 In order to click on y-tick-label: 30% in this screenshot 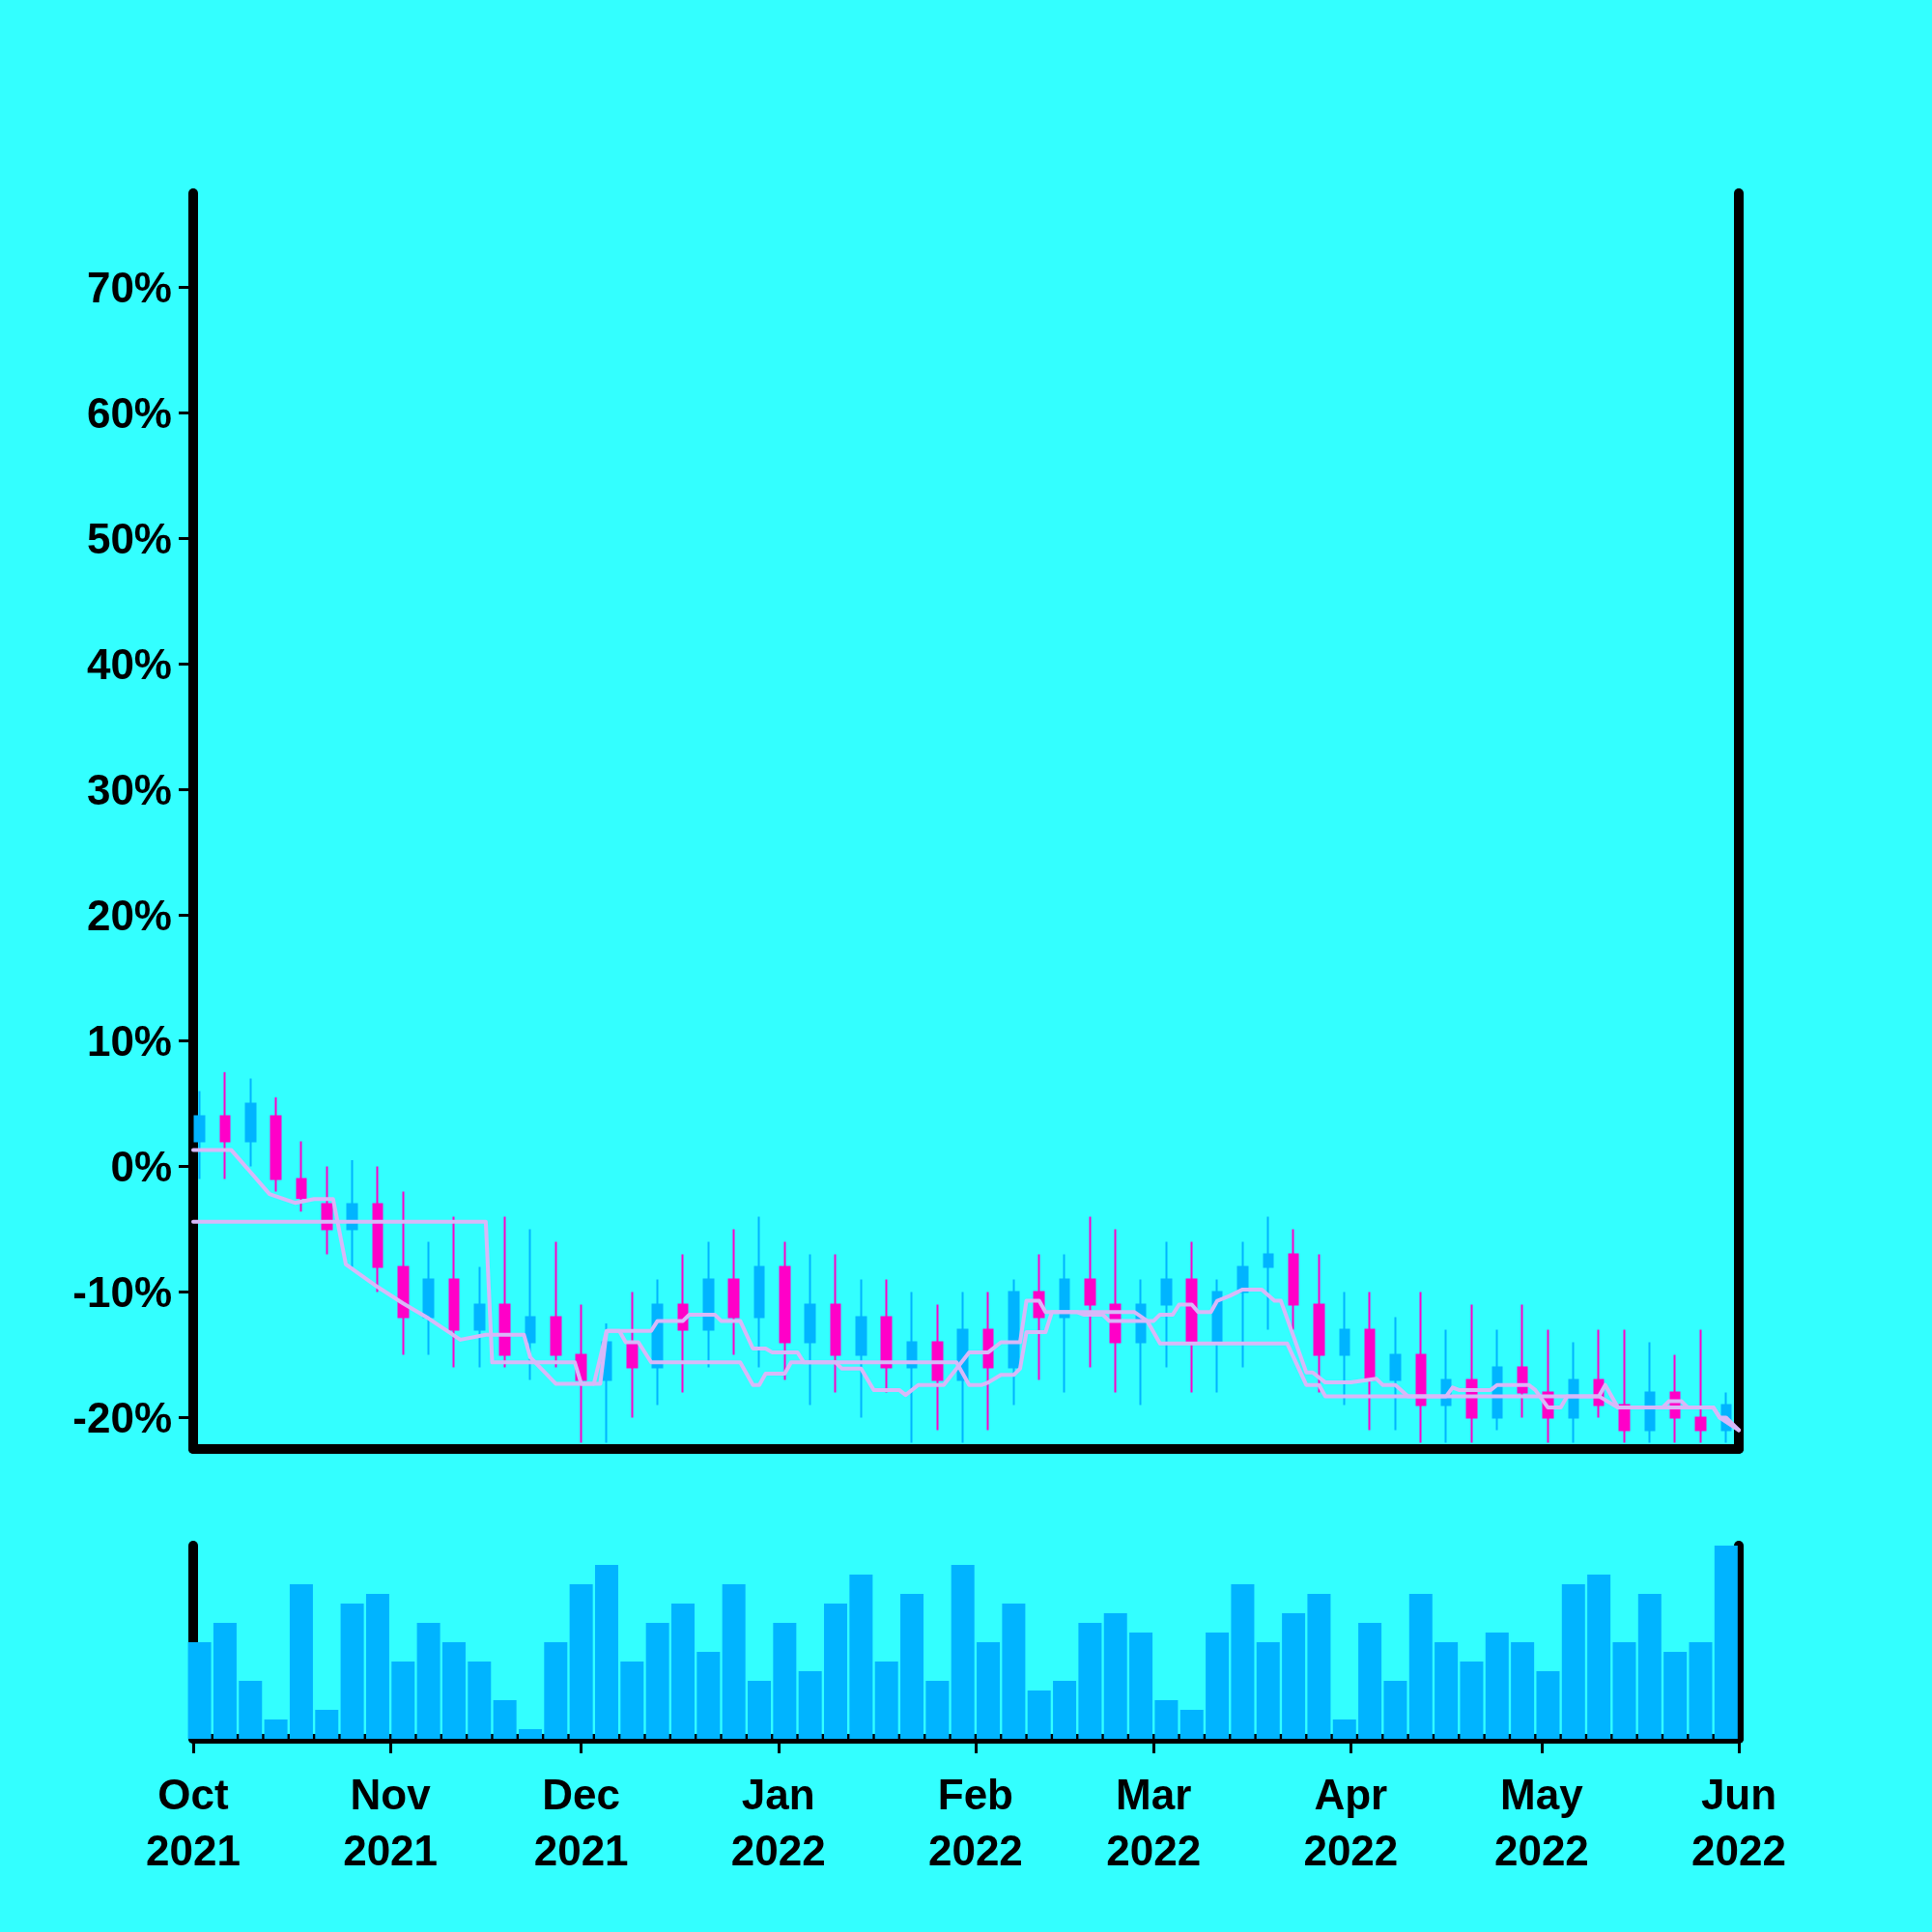, I will do `click(129, 789)`.